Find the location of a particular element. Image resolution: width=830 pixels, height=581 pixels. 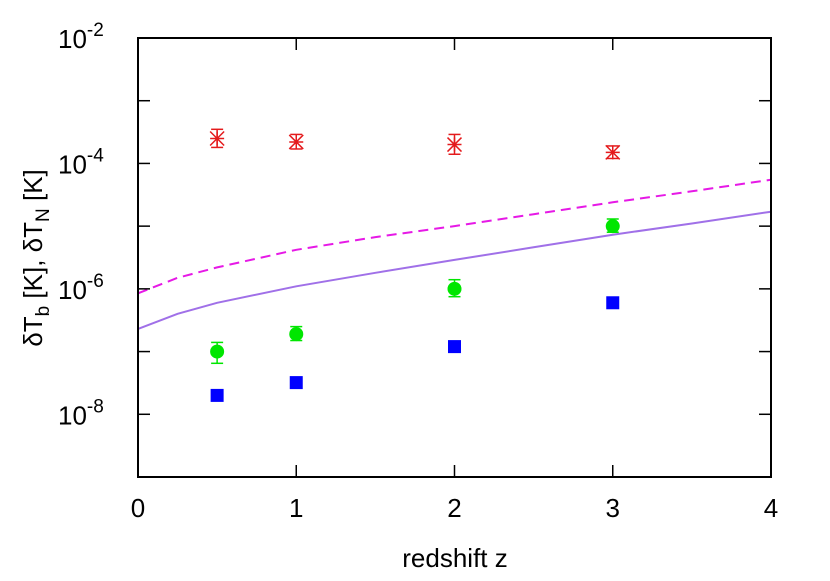

y-title-sub-n: N is located at coordinates (43, 215).